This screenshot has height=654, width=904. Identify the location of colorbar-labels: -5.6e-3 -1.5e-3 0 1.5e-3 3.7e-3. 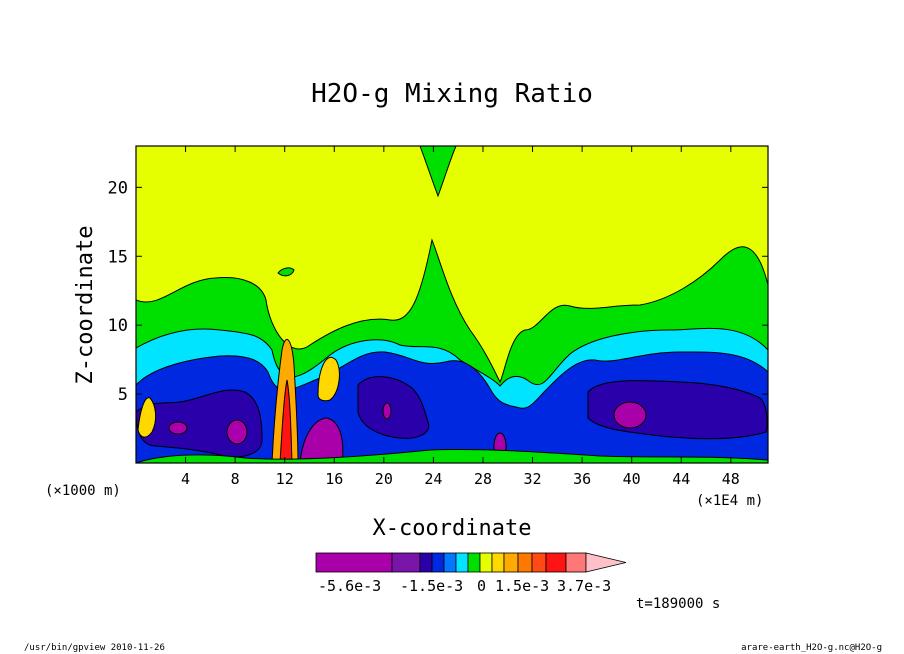
(464, 586).